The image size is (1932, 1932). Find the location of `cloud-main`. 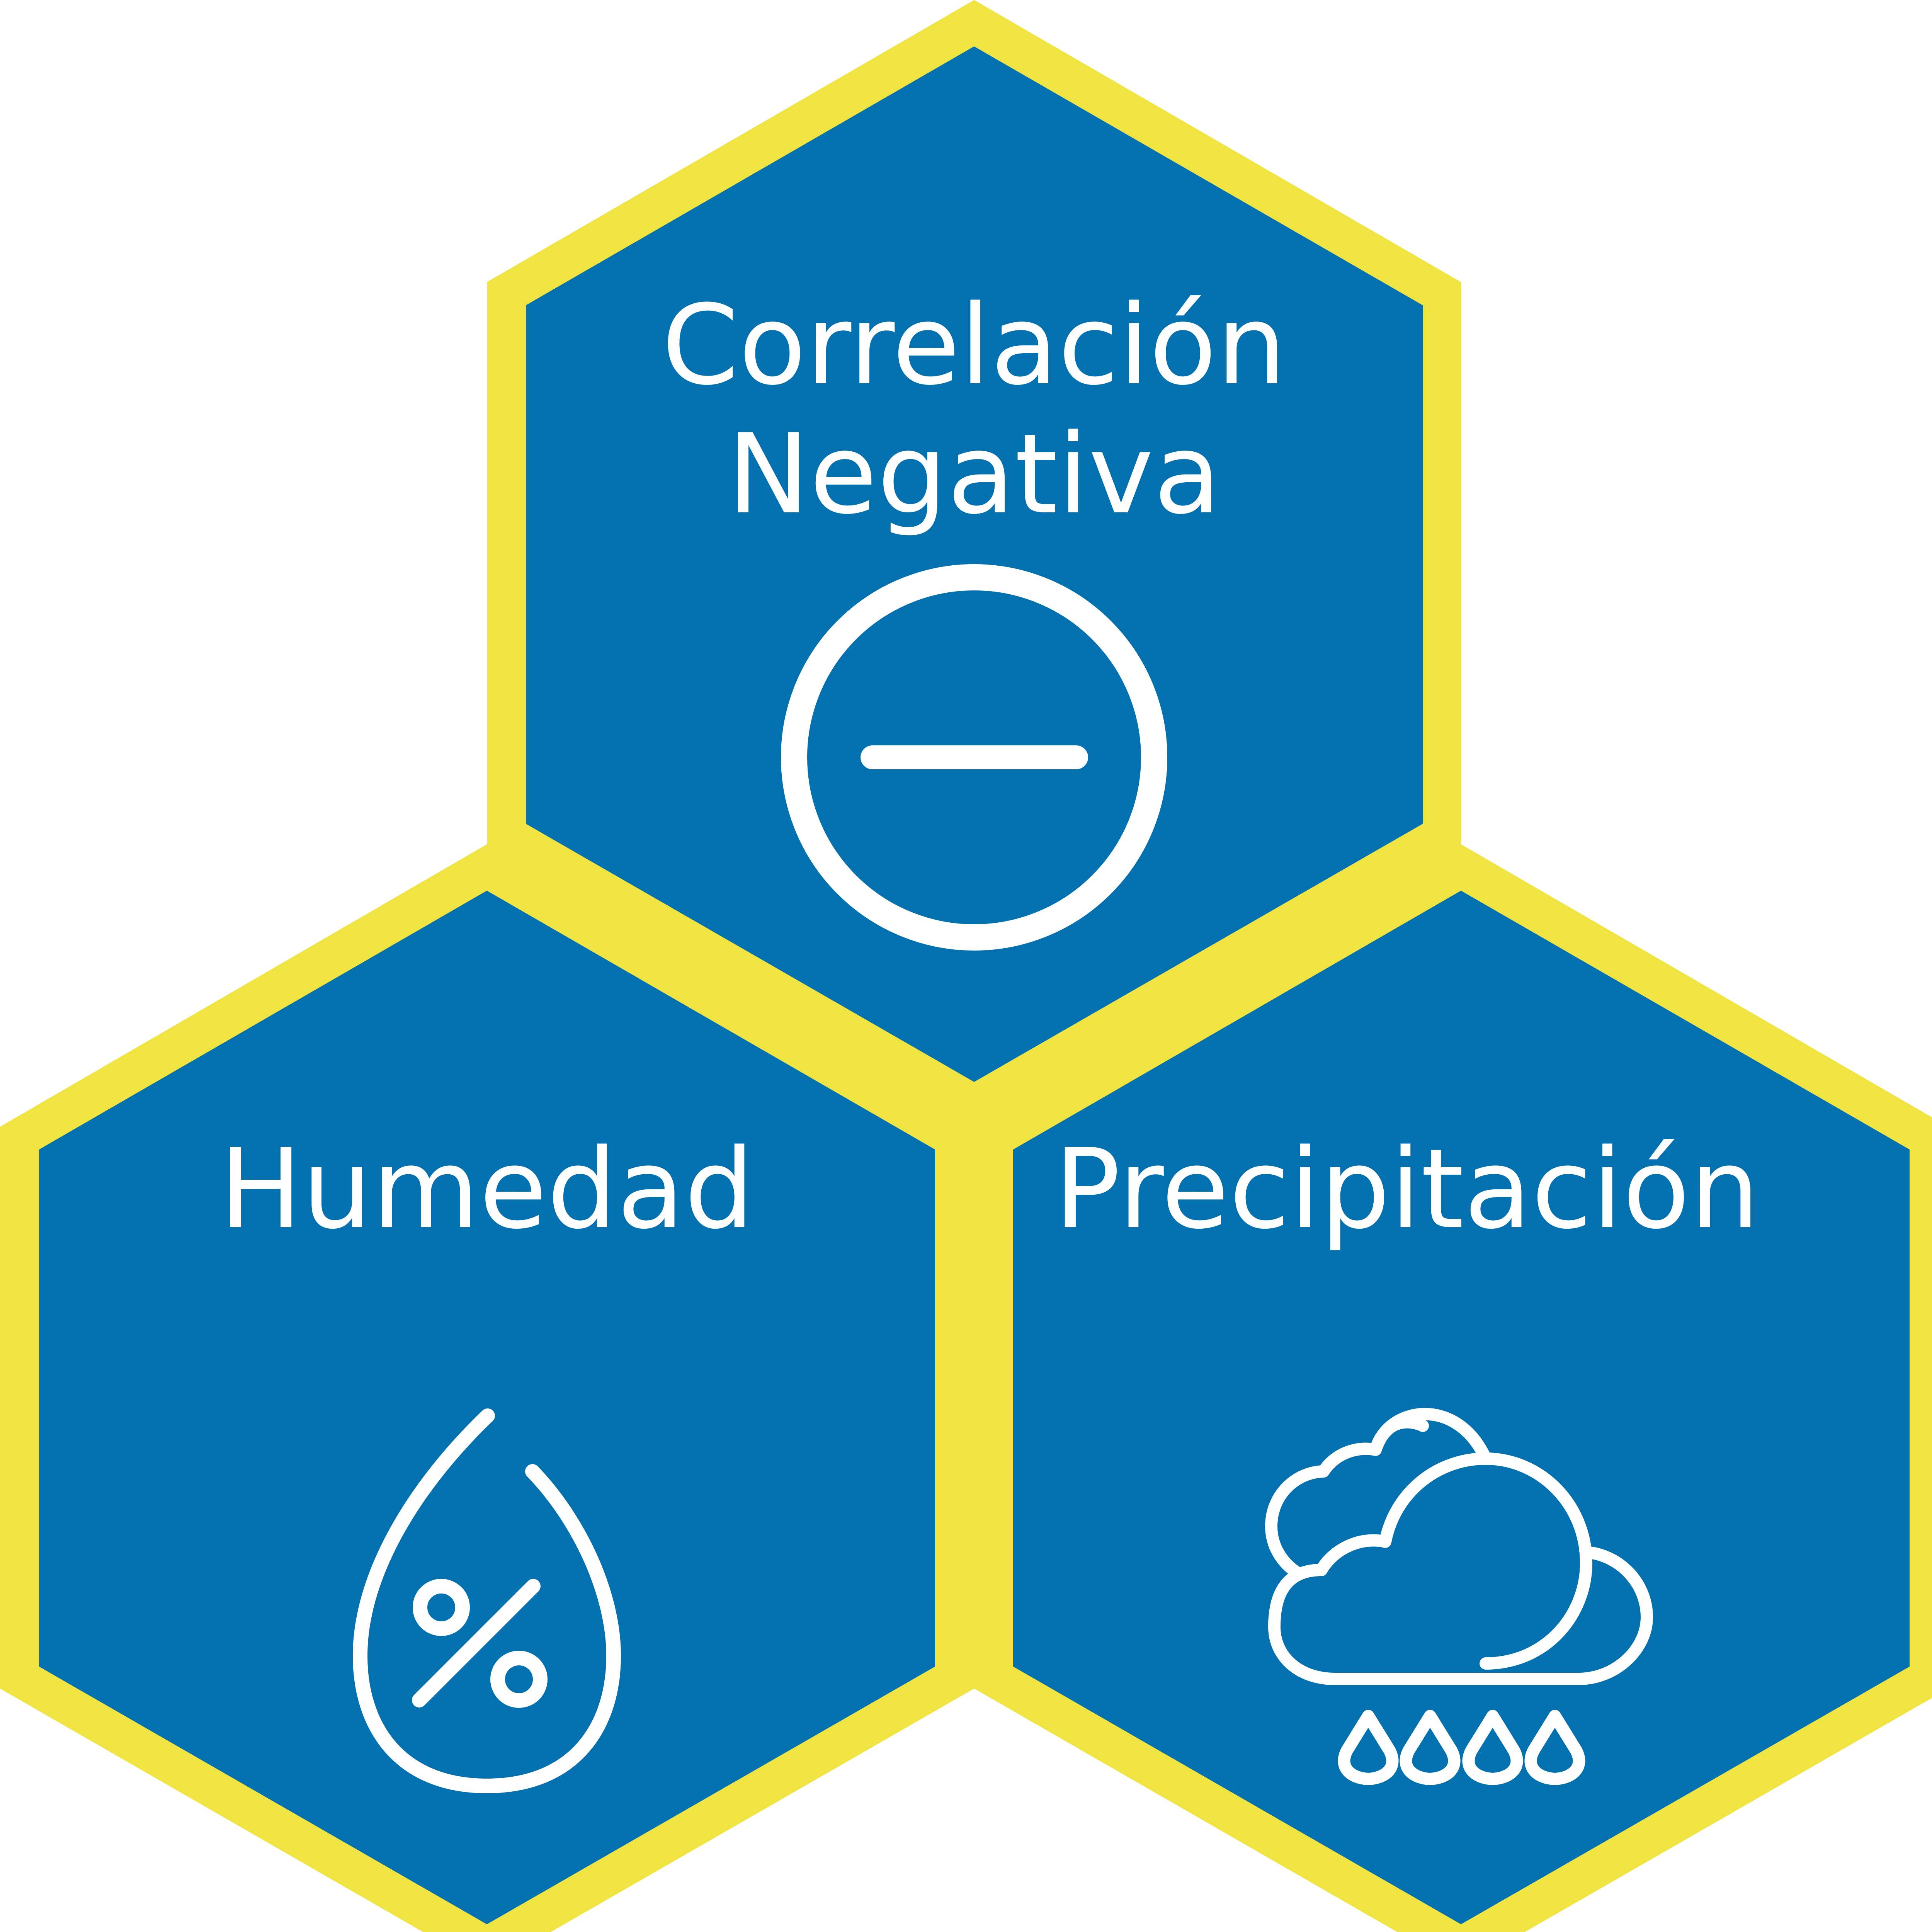

cloud-main is located at coordinates (1461, 1568).